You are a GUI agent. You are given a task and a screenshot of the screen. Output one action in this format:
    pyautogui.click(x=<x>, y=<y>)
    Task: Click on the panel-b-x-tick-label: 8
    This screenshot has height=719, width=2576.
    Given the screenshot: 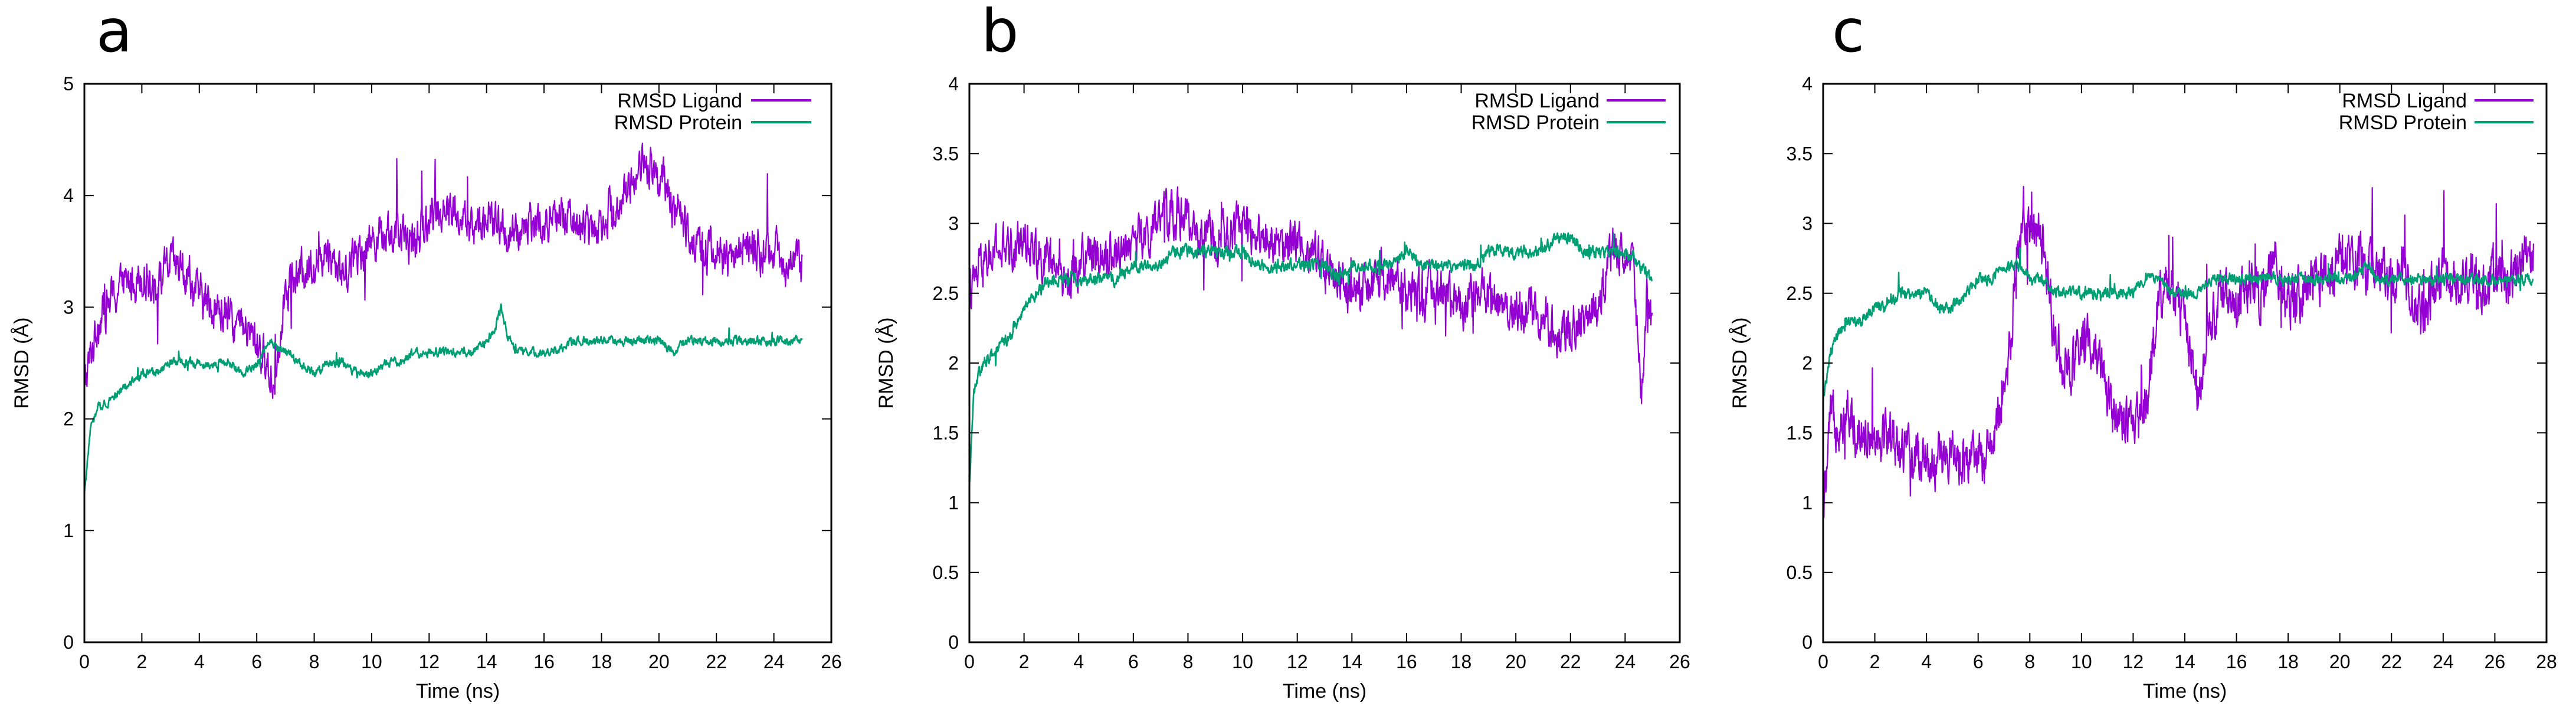 What is the action you would take?
    pyautogui.click(x=1188, y=661)
    